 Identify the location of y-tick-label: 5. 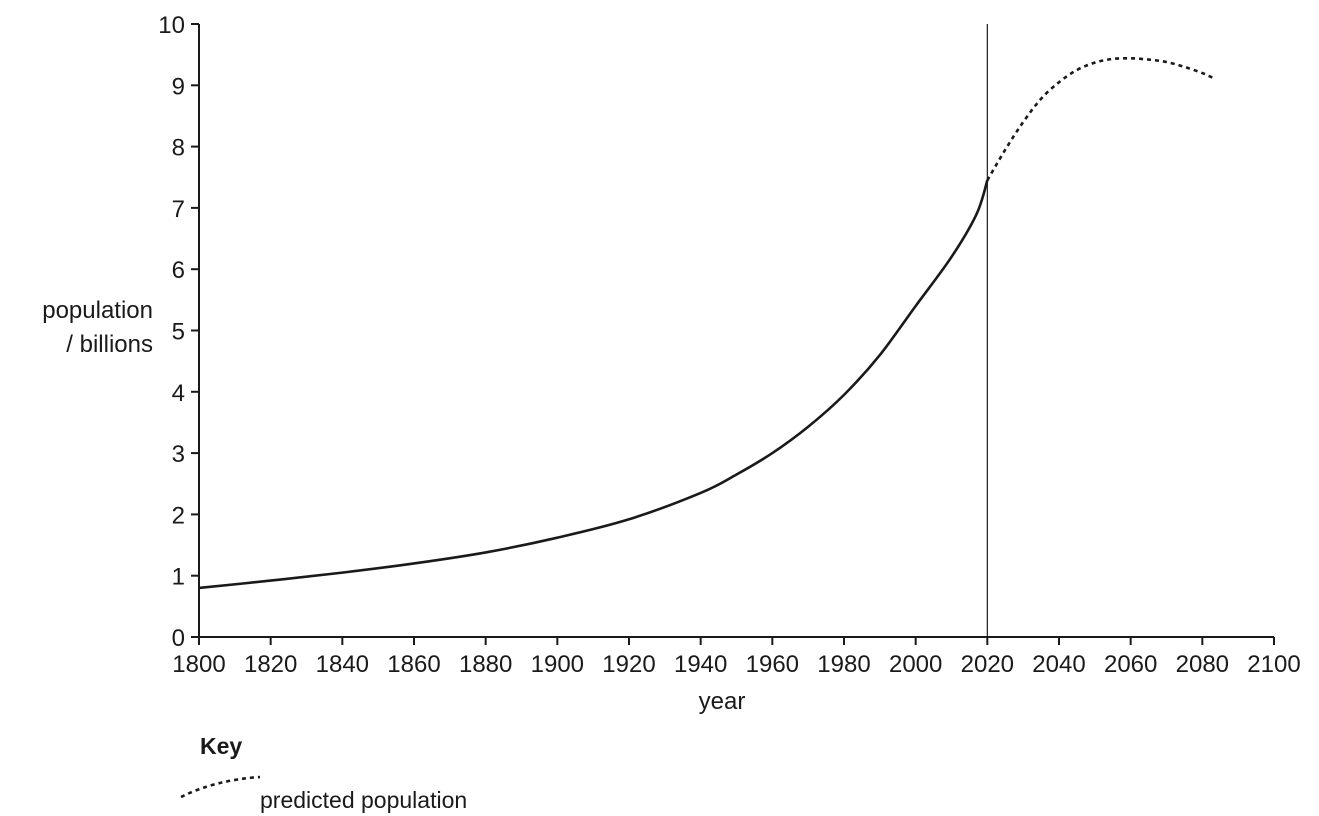
(178, 332).